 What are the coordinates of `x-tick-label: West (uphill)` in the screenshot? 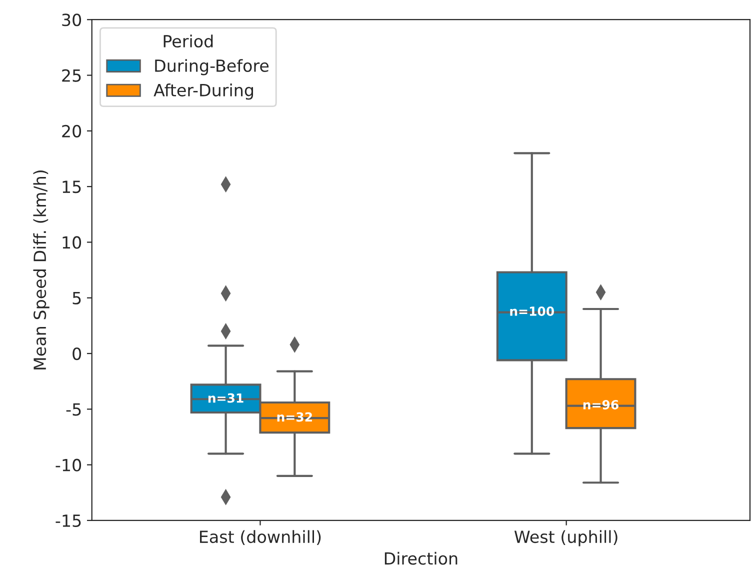 It's located at (566, 538).